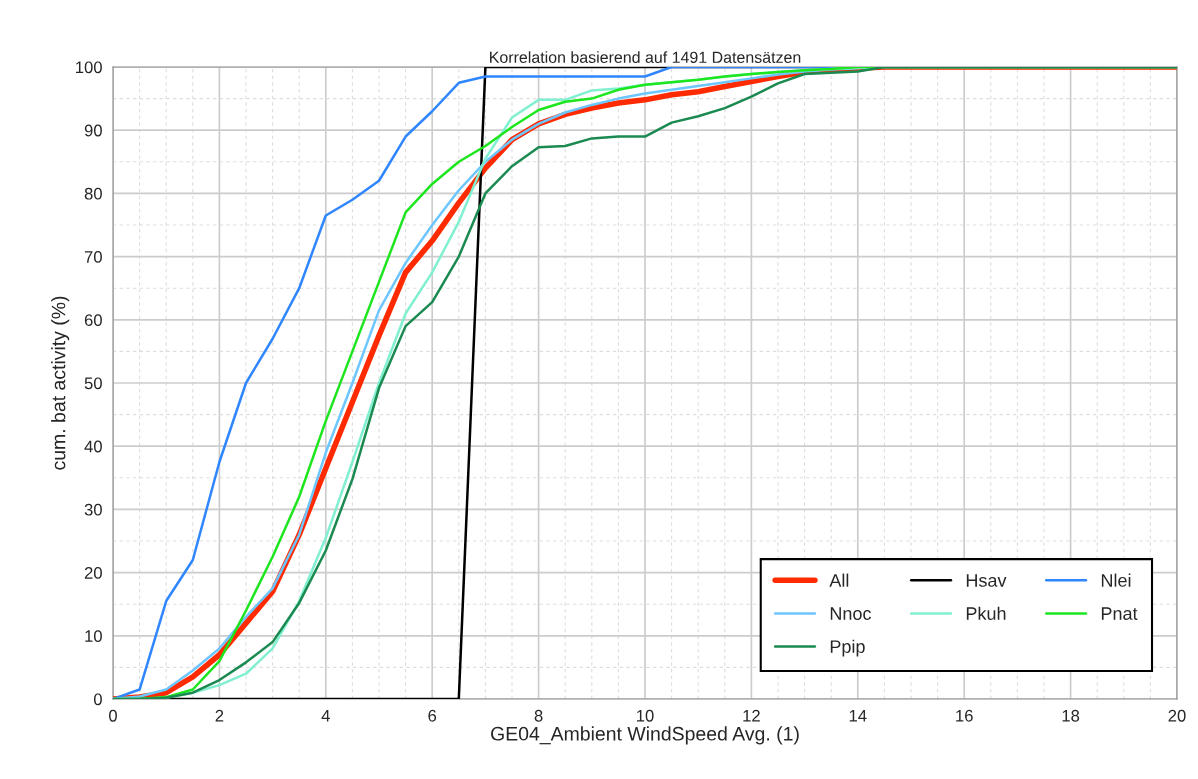  Describe the element at coordinates (93, 130) in the screenshot. I see `y-tick-label: 90` at that location.